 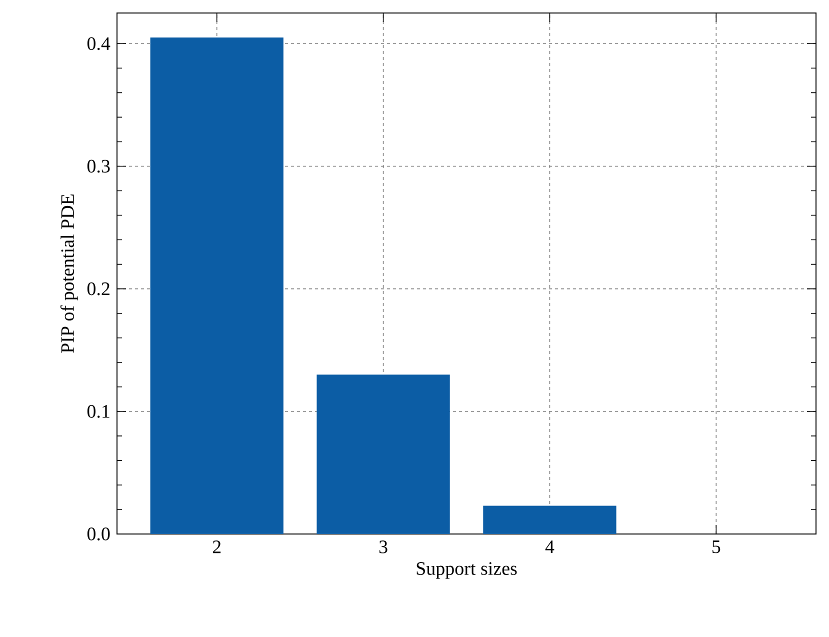 I want to click on x-tick-label: 3, so click(x=383, y=547).